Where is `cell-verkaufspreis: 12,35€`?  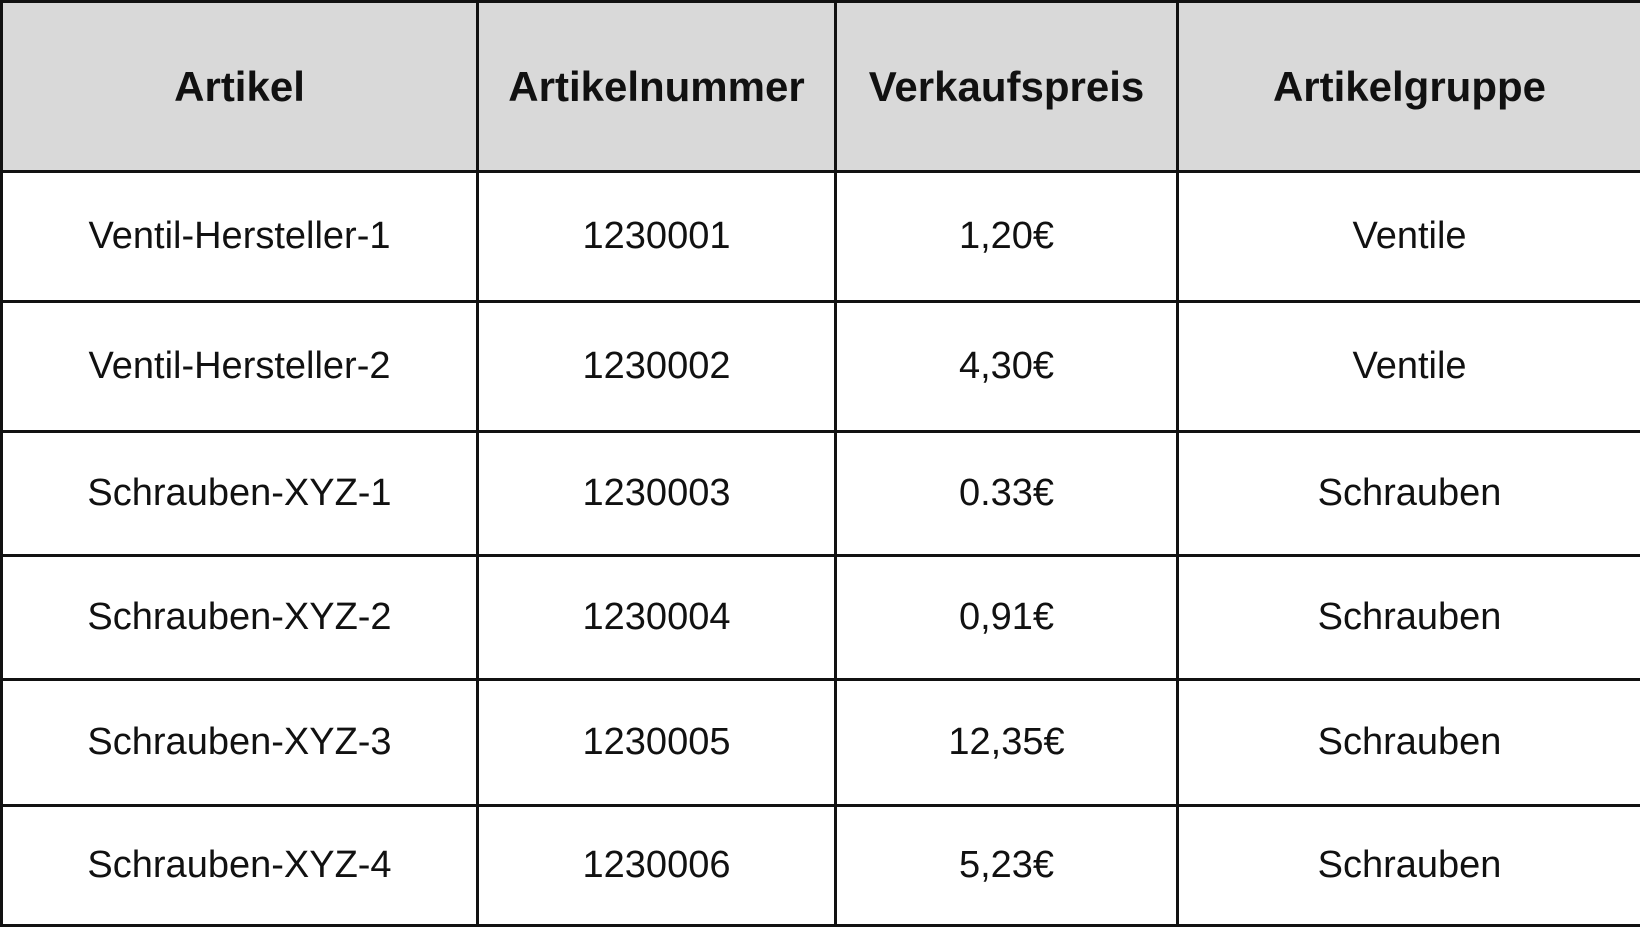
cell-verkaufspreis: 12,35€ is located at coordinates (1007, 743).